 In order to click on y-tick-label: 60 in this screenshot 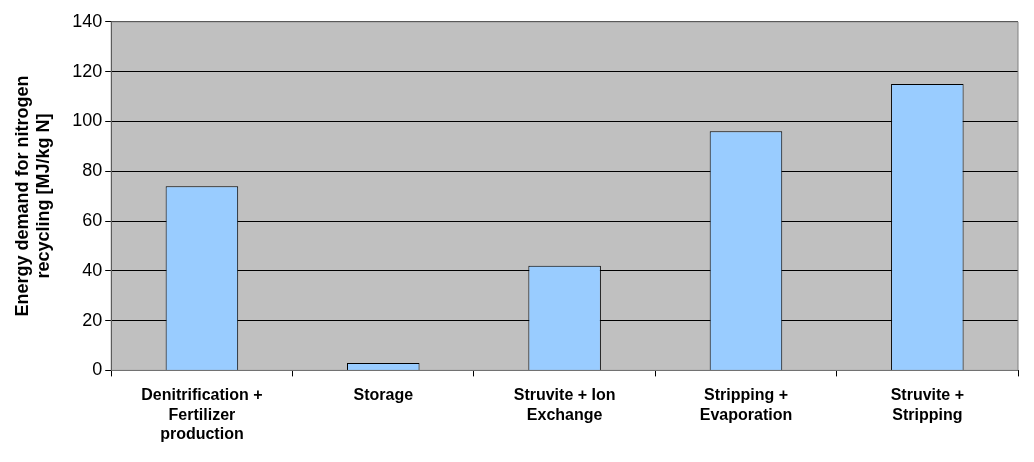, I will do `click(92, 219)`.